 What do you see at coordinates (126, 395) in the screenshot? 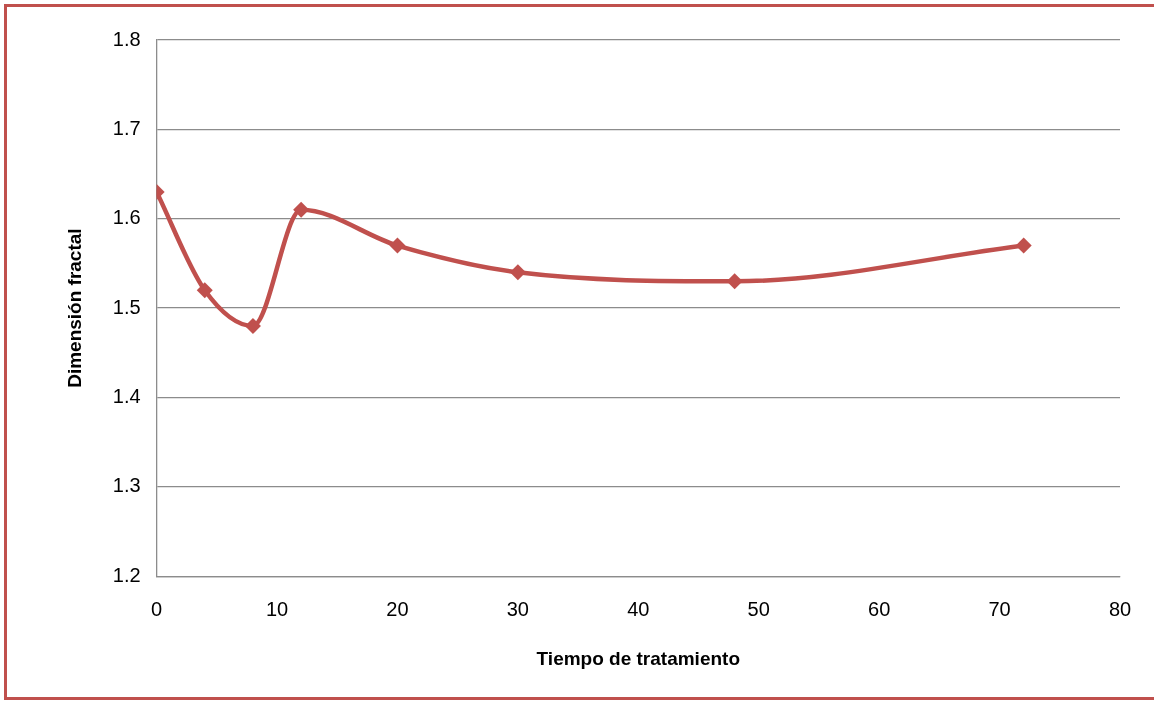
I see `y-tick-label: 1.4` at bounding box center [126, 395].